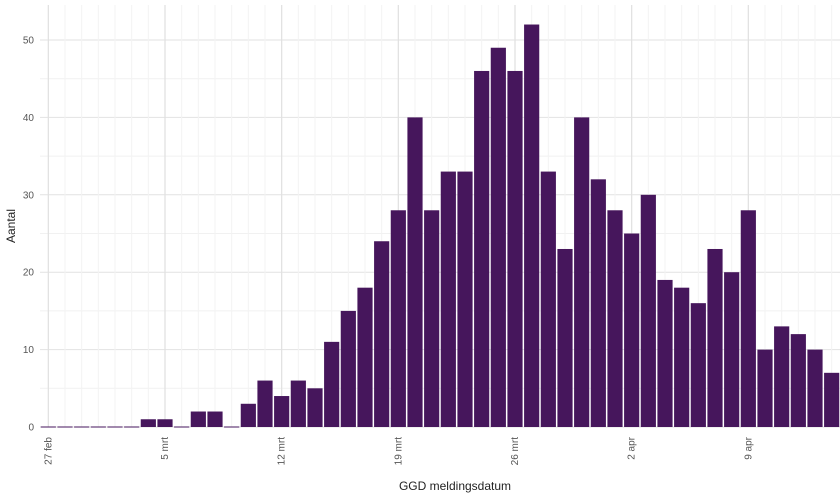 This screenshot has height=495, width=840. I want to click on bar: 29 mrt: 23, so click(565, 337).